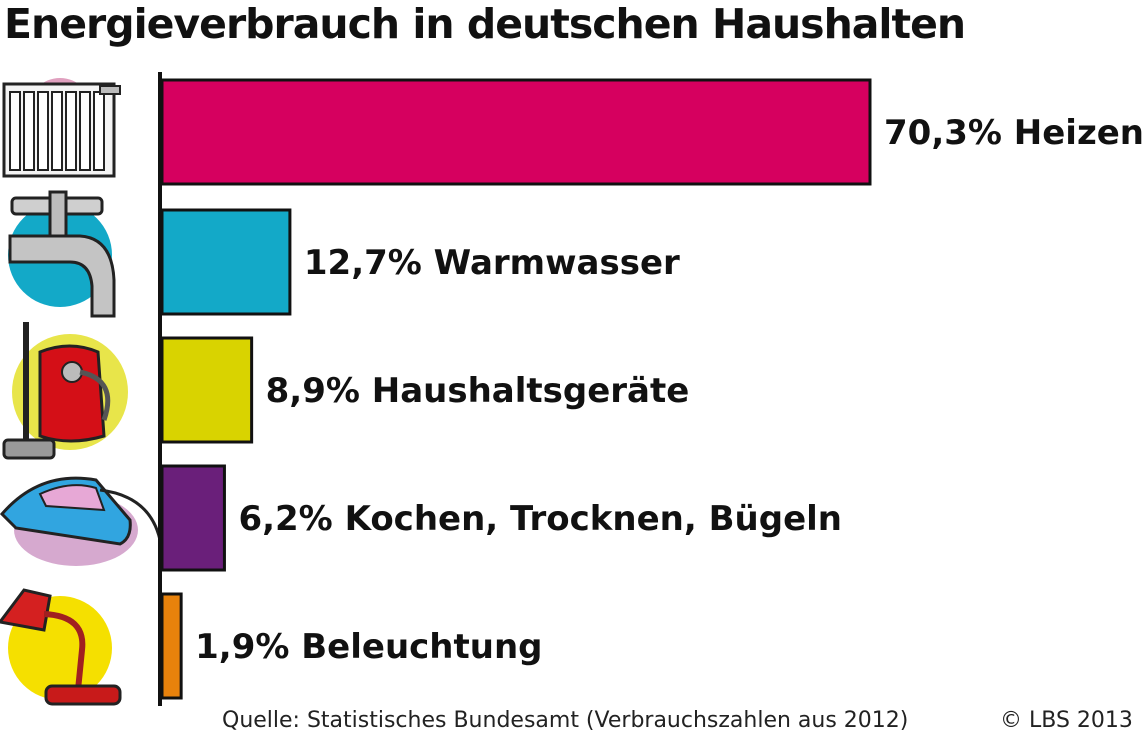  I want to click on data-label-warmwasser: 12,7% Warmwasser, so click(492, 263).